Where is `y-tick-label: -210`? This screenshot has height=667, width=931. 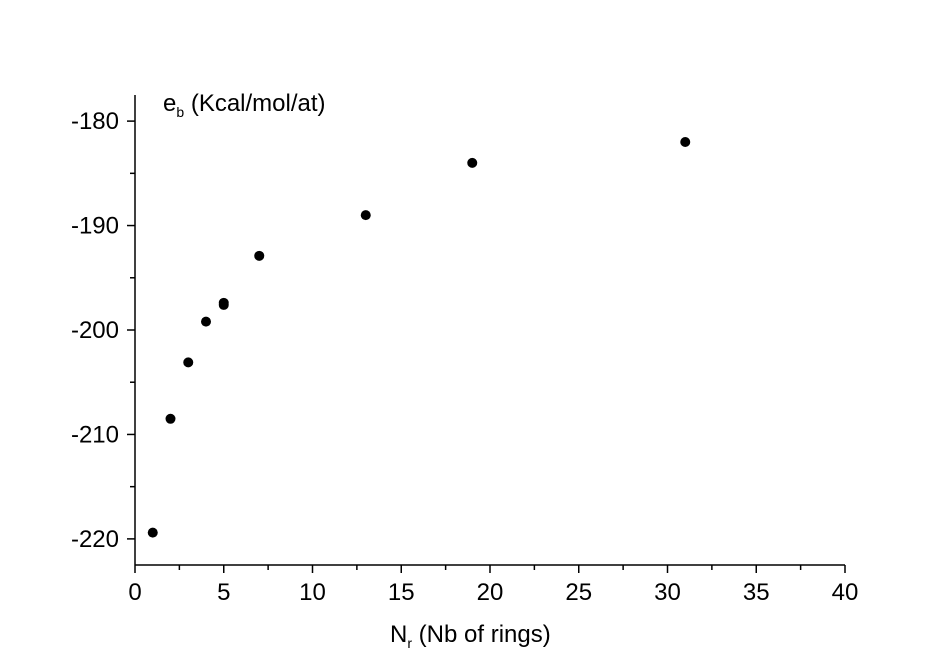 y-tick-label: -210 is located at coordinates (95, 434).